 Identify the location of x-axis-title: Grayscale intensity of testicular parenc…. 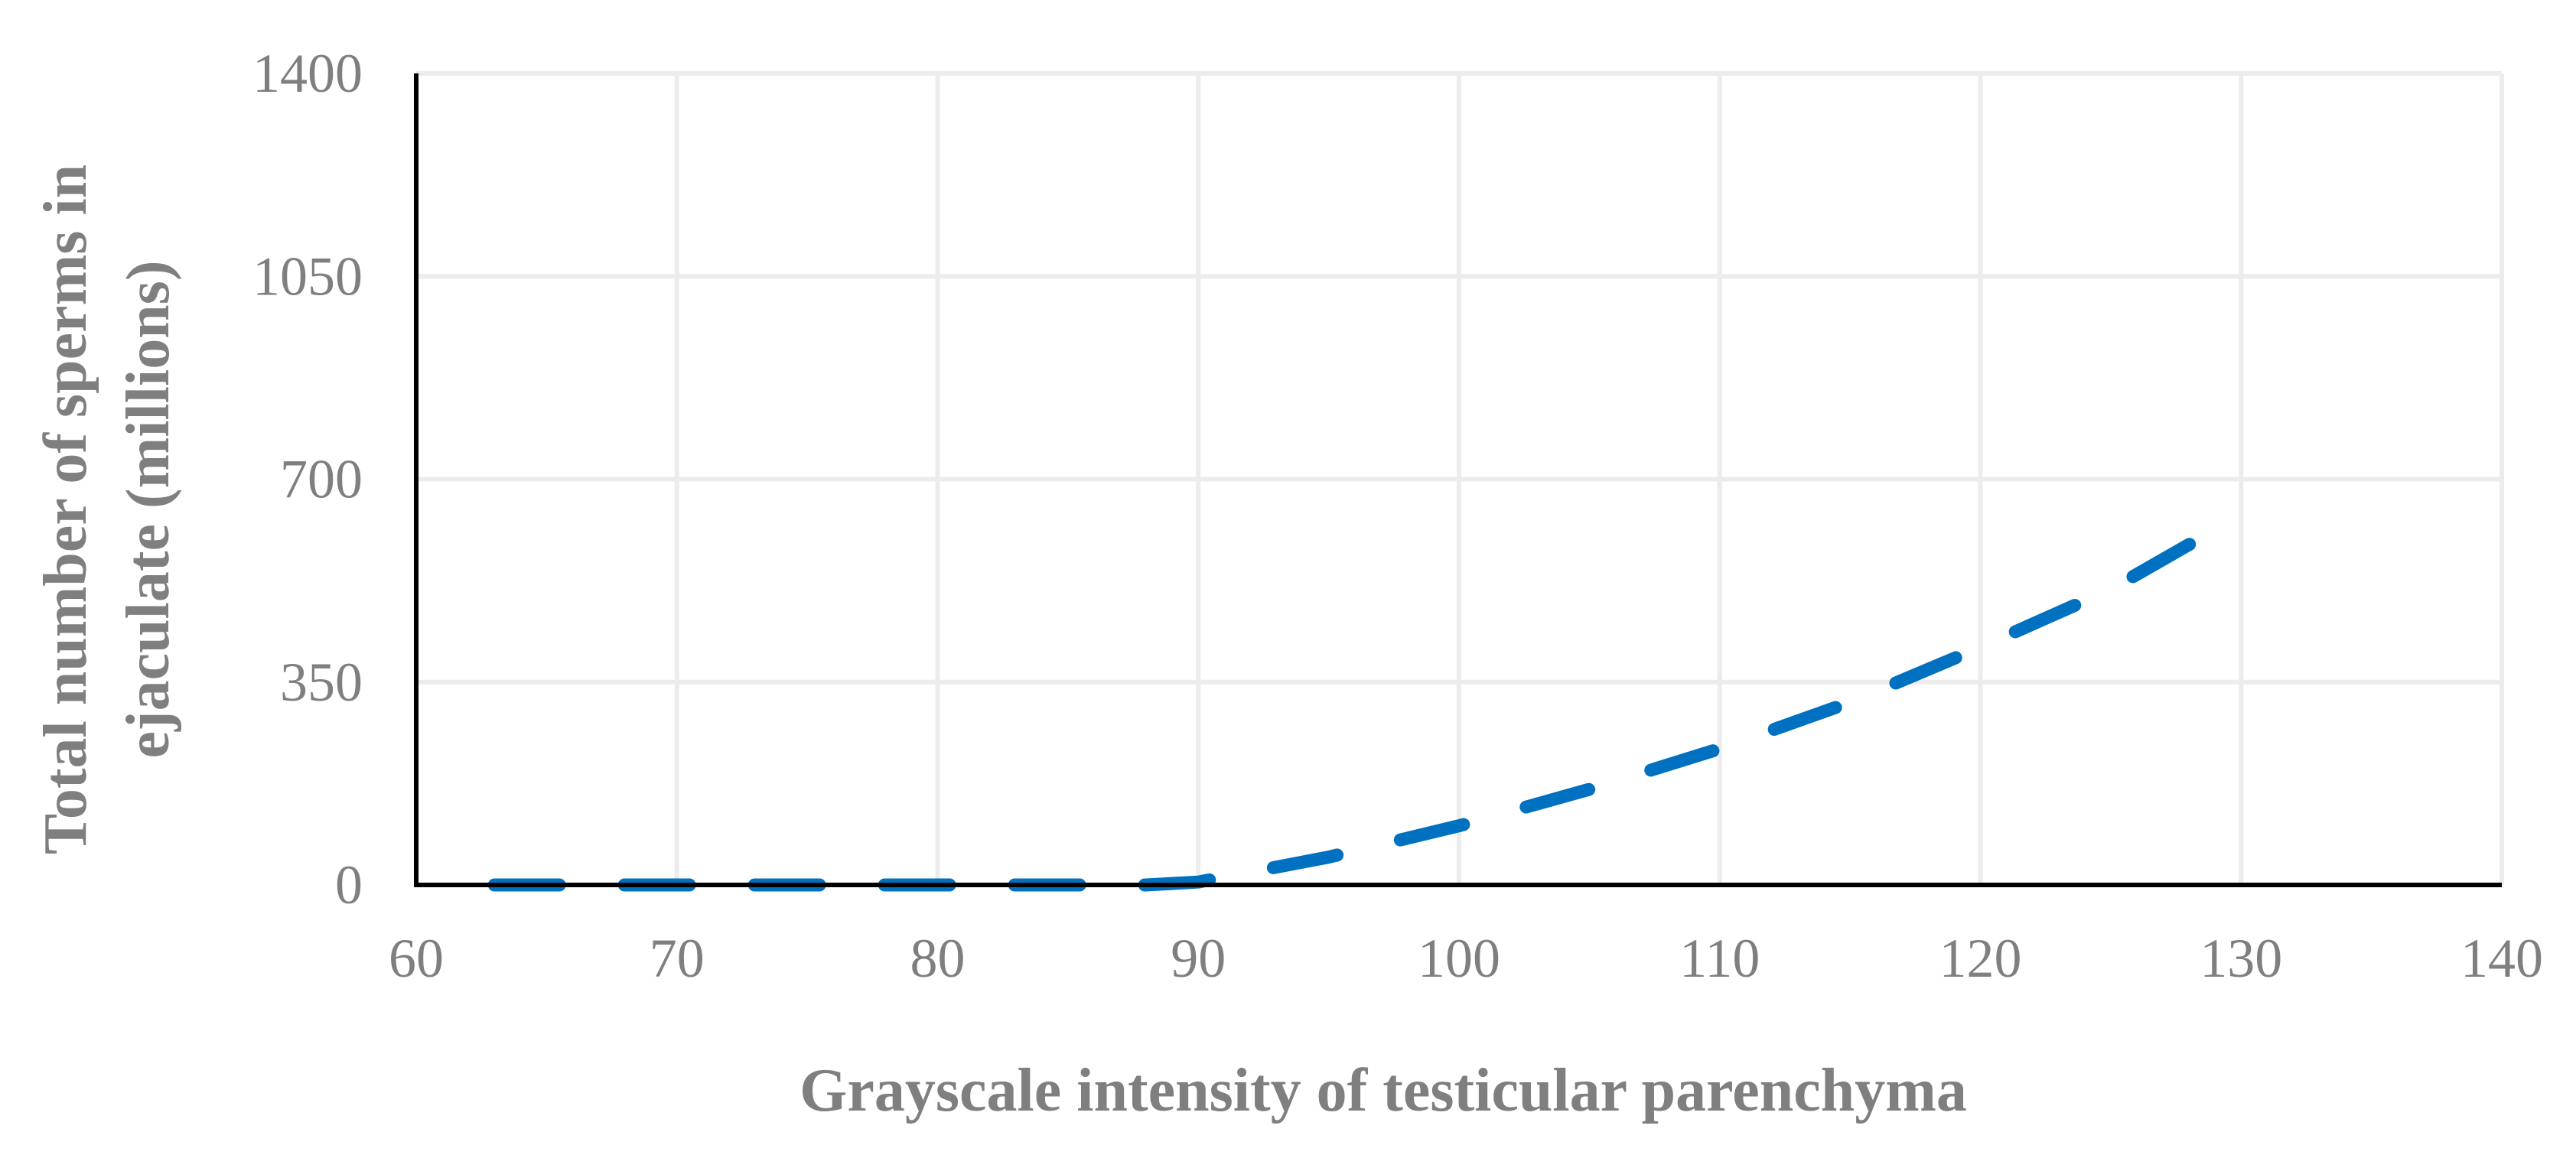
(1384, 1090).